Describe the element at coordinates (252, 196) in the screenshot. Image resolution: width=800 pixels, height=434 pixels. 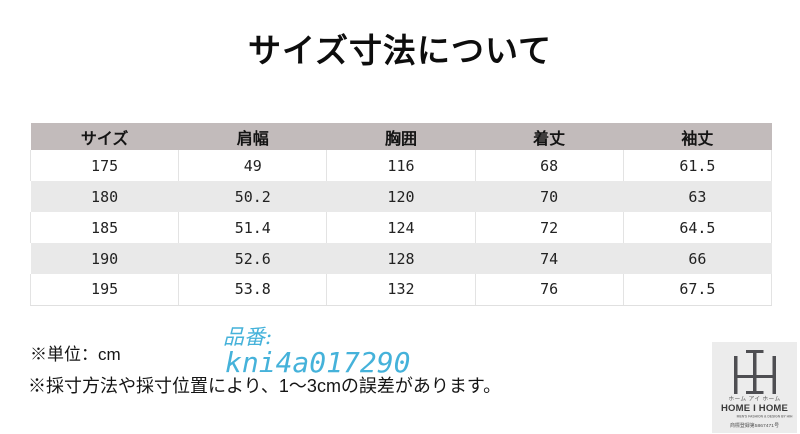
I see `table-cell: 50.2` at that location.